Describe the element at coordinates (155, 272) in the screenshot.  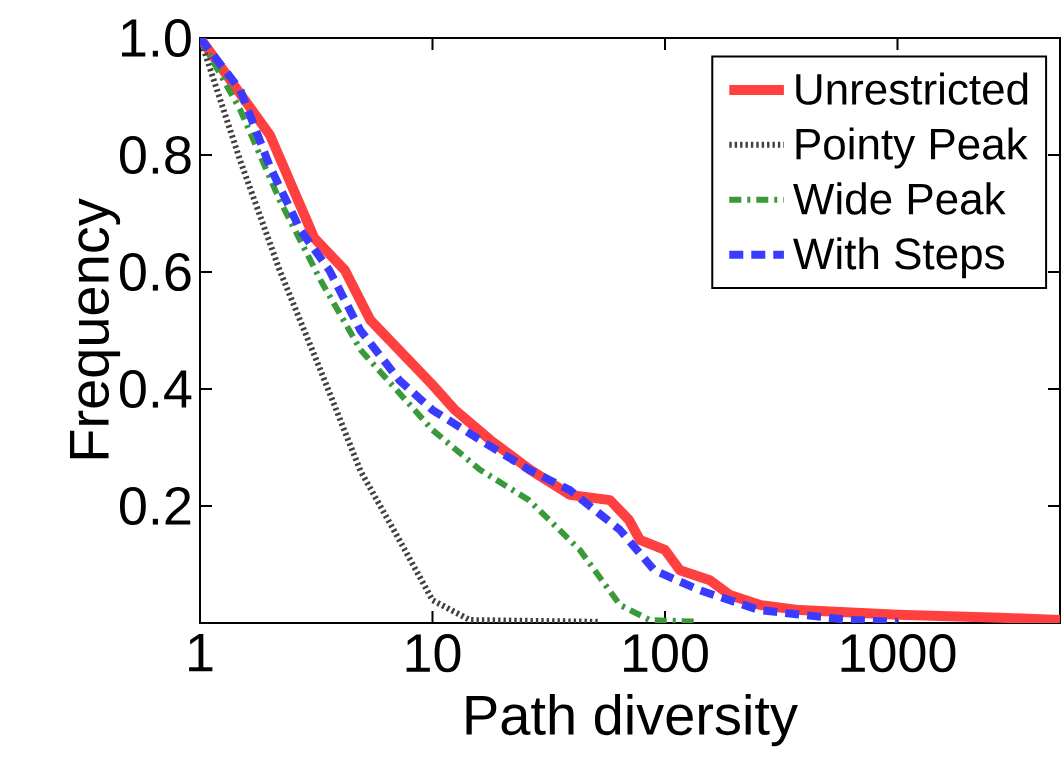
I see `y-tick-label: 0.6` at that location.